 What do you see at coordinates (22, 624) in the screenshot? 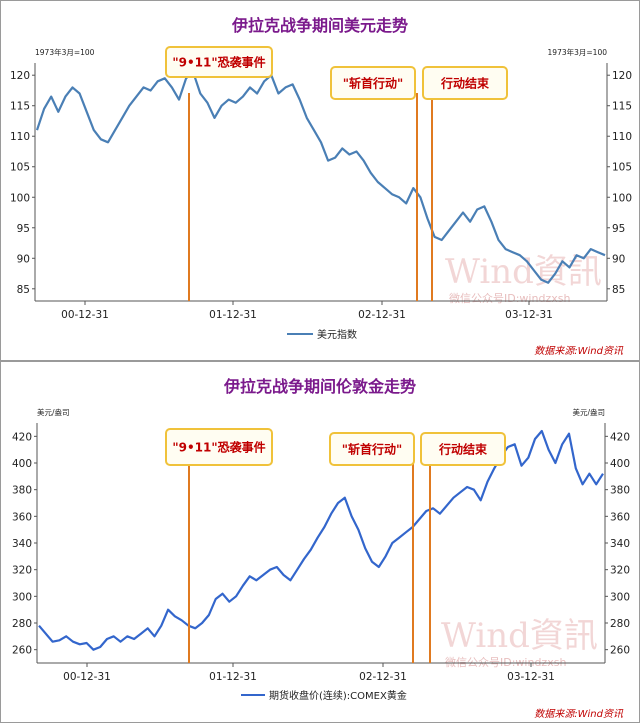
I see `y-tick-left-label: 280` at bounding box center [22, 624].